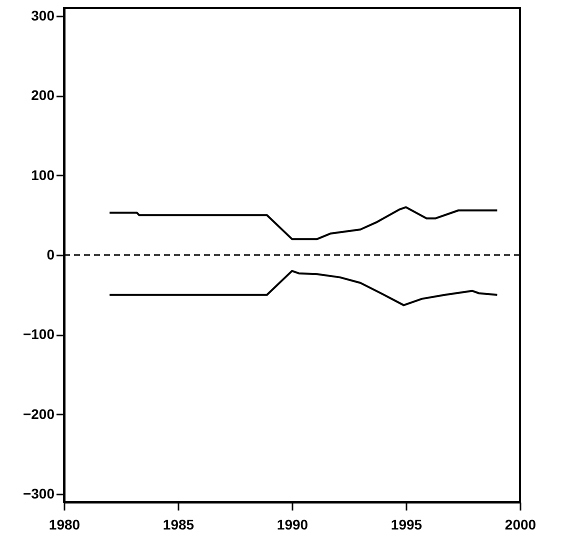  What do you see at coordinates (406, 524) in the screenshot?
I see `x-tick-label: 1995` at bounding box center [406, 524].